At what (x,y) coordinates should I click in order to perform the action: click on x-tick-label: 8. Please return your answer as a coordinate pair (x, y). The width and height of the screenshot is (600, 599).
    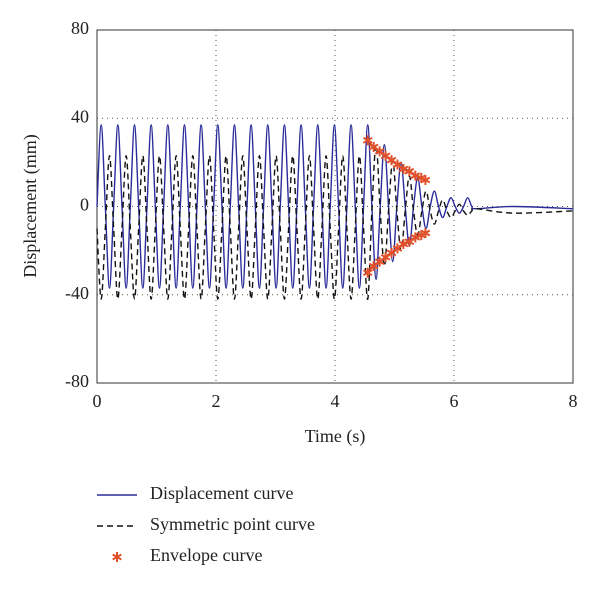
    Looking at the image, I should click on (573, 401).